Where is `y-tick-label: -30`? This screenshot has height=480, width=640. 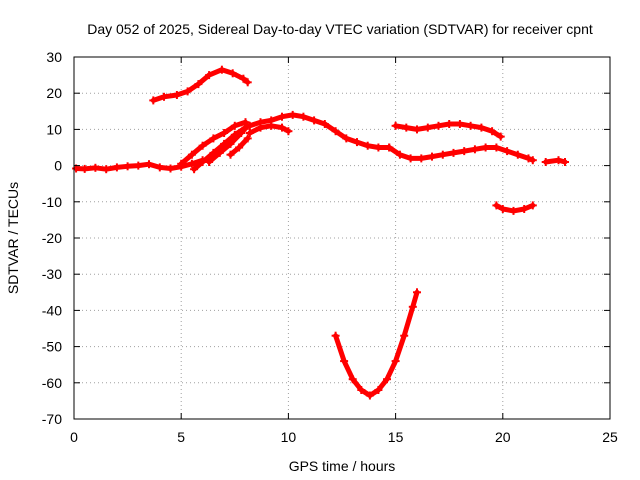 y-tick-label: -30 is located at coordinates (52, 274).